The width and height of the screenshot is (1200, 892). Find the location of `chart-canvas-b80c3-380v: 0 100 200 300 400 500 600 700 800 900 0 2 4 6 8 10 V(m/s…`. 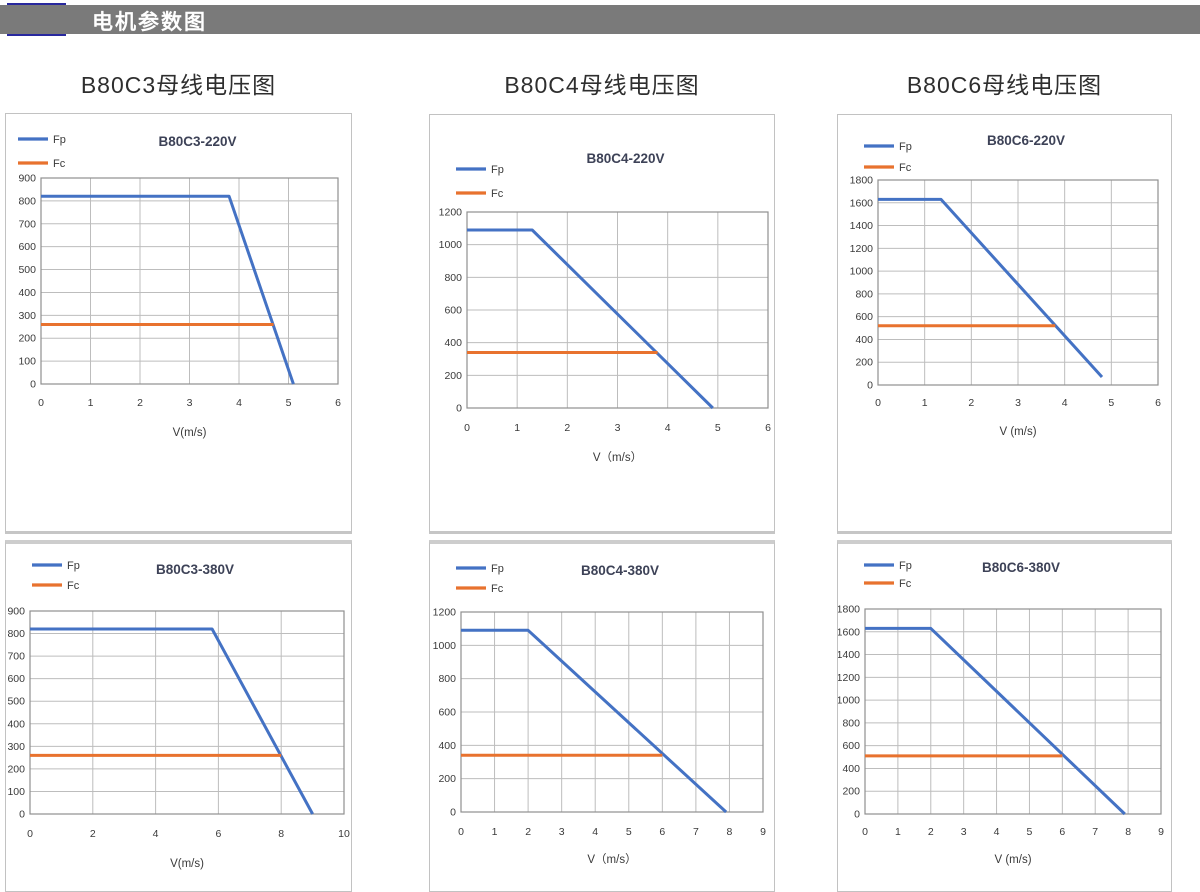

chart-canvas-b80c3-380v: 0 100 200 300 400 500 600 700 800 900 0 2 4 6 8 10 V(m/s… is located at coordinates (178, 715).